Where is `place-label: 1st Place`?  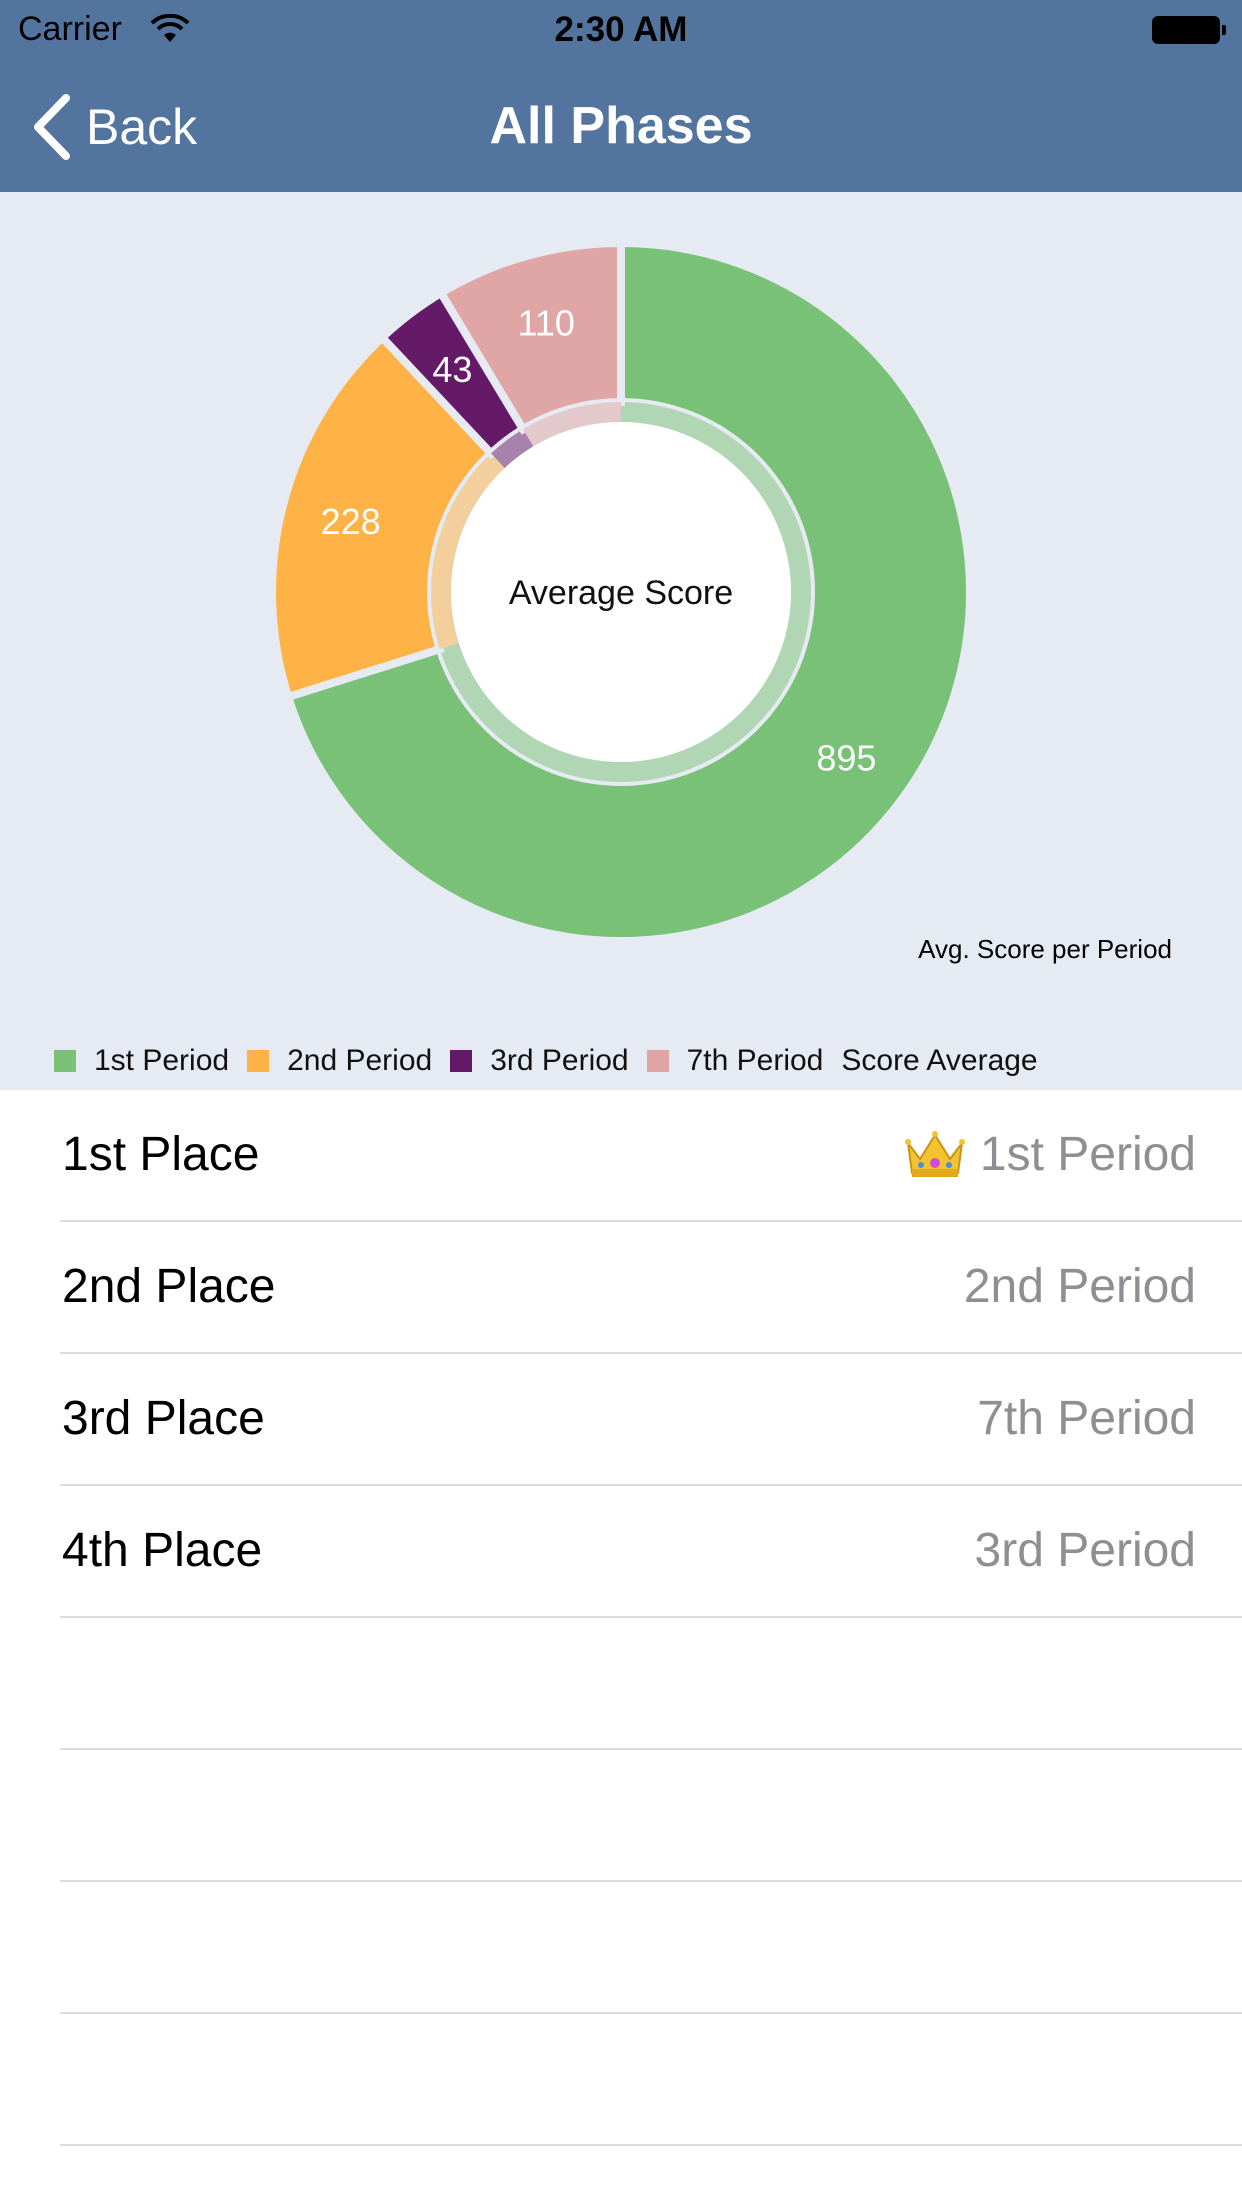 place-label: 1st Place is located at coordinates (161, 1154).